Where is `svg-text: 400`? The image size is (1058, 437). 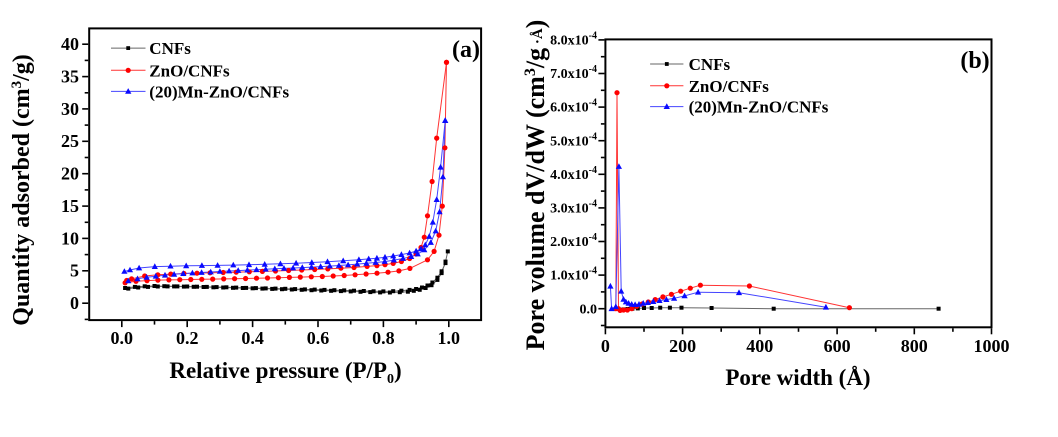
svg-text: 400 is located at coordinates (759, 346).